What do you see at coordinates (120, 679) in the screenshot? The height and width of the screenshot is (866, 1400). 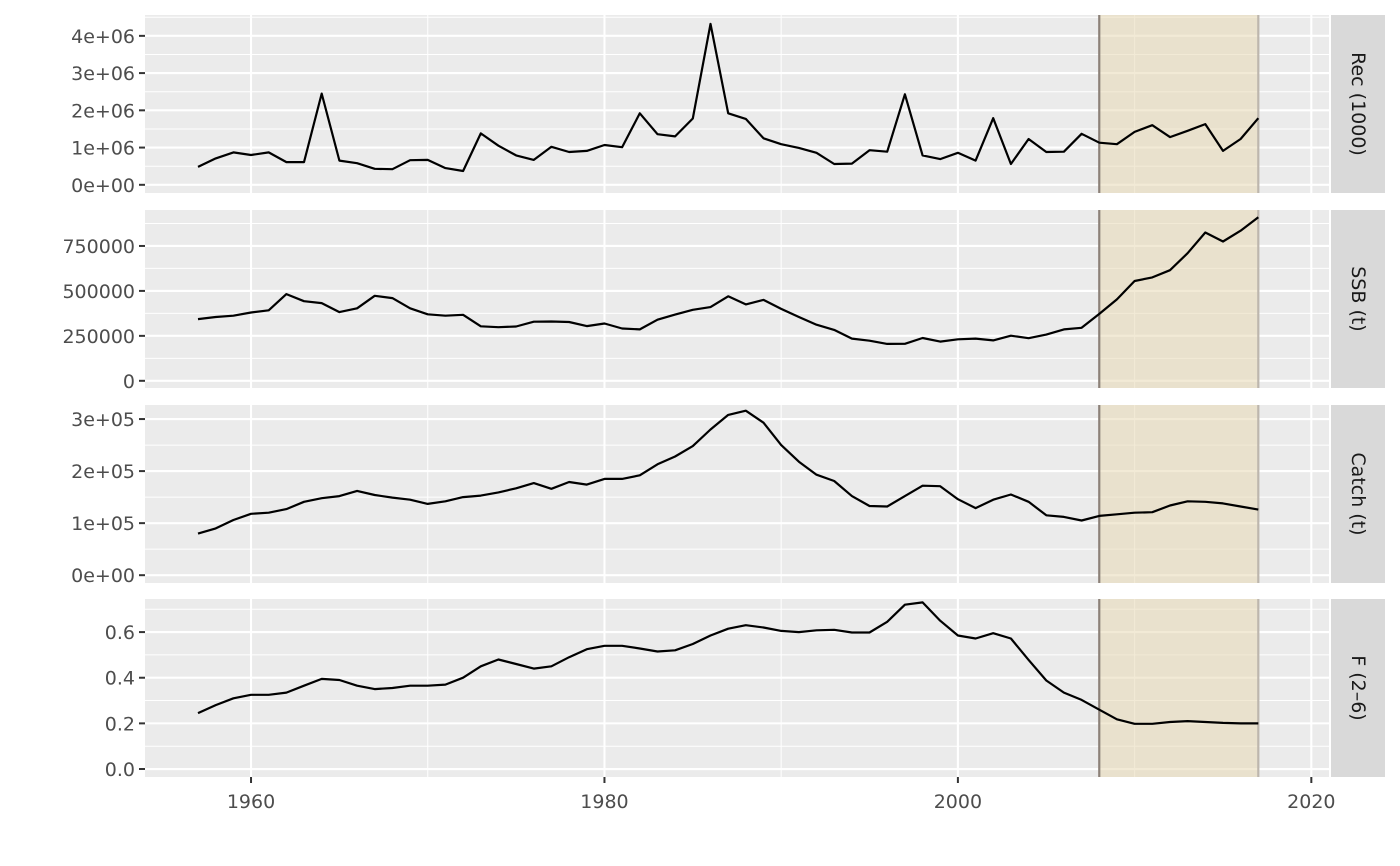 I see `y-tick-label: 0.4` at bounding box center [120, 679].